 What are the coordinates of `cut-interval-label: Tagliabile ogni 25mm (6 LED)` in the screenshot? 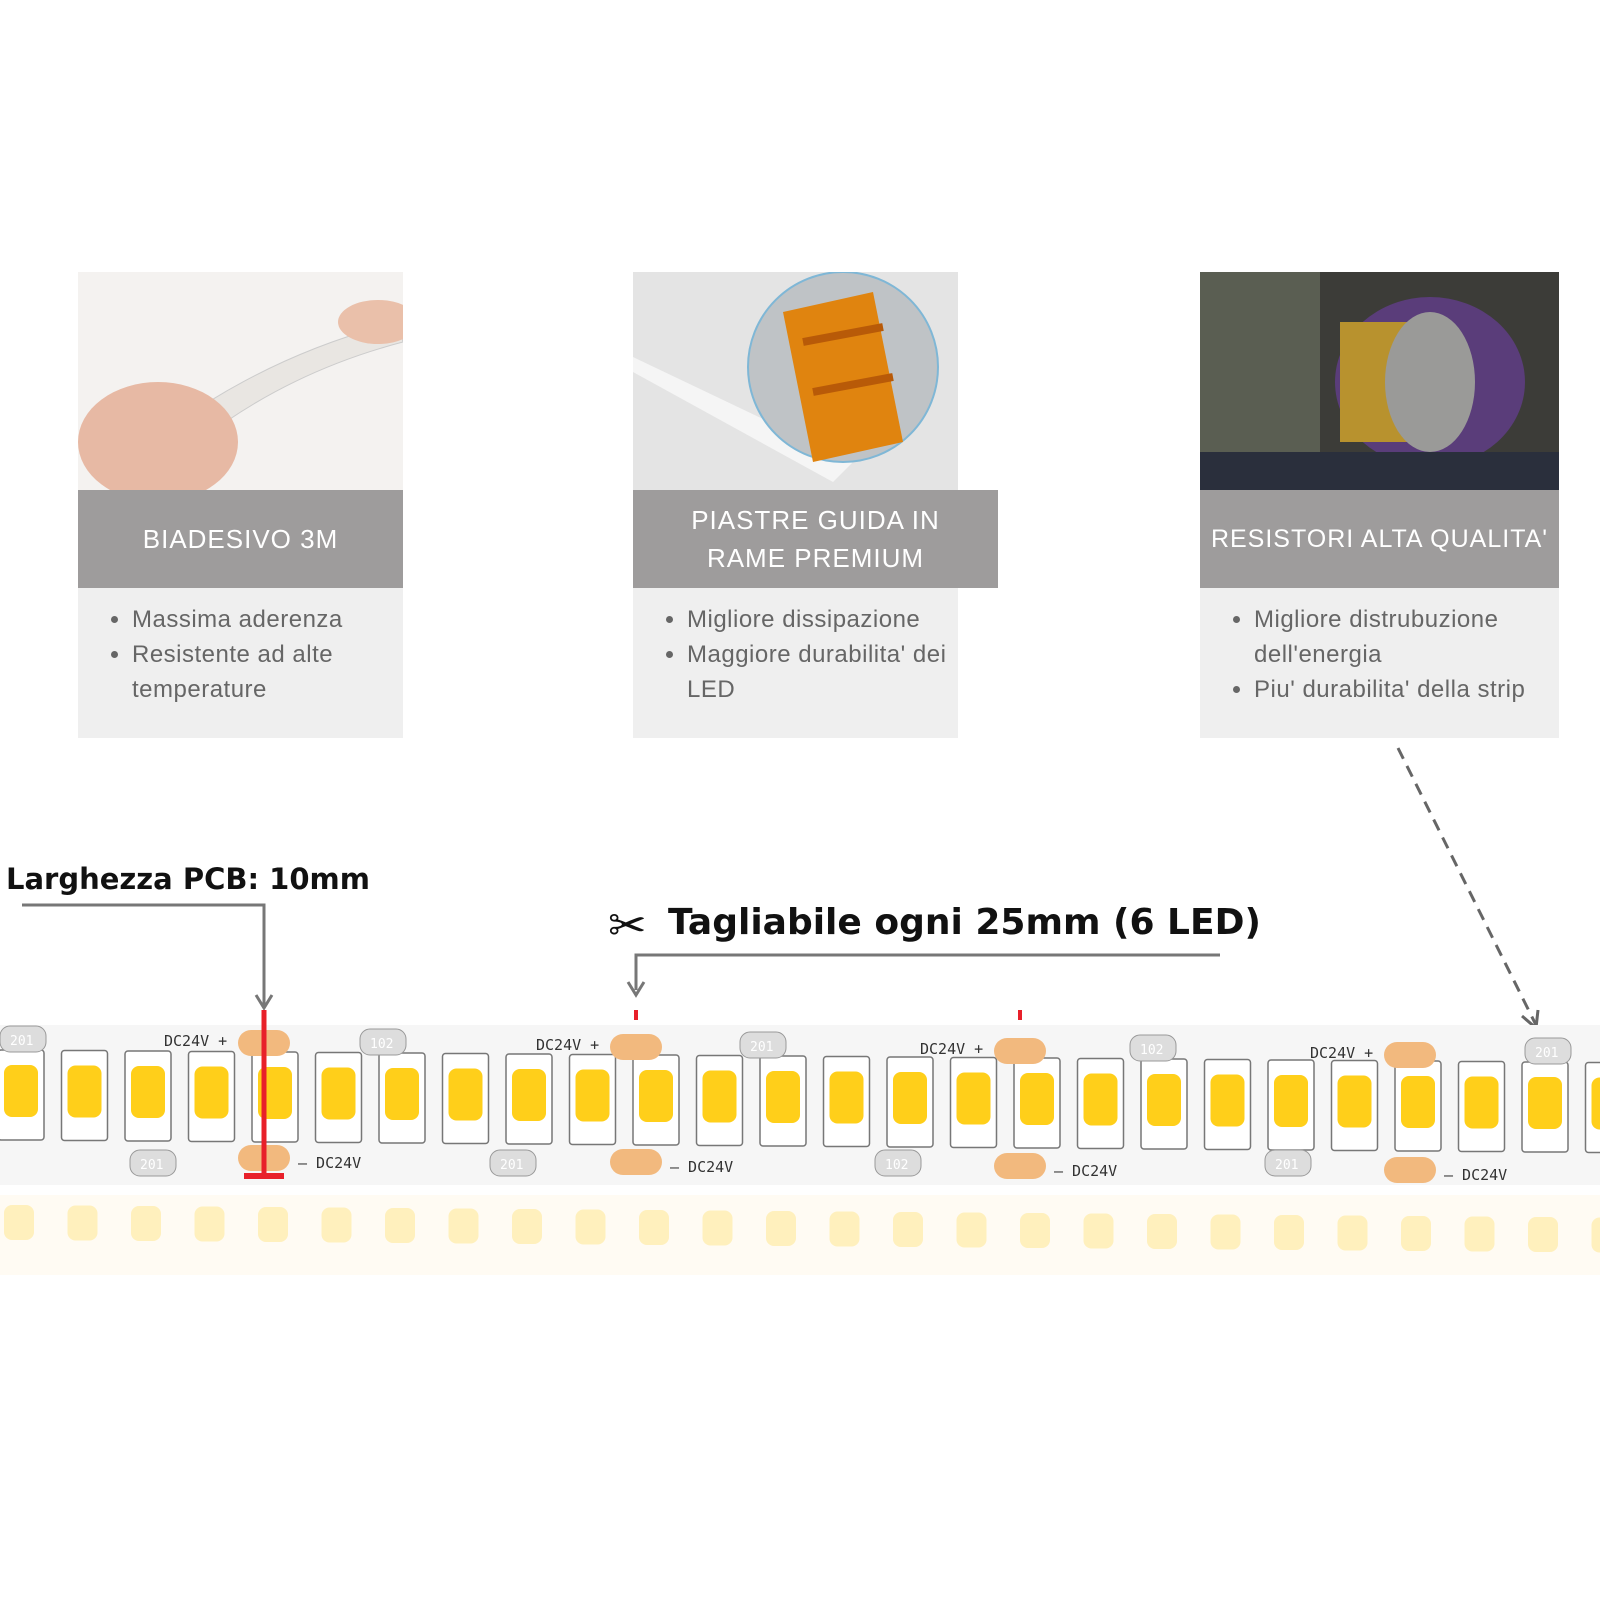 It's located at (964, 922).